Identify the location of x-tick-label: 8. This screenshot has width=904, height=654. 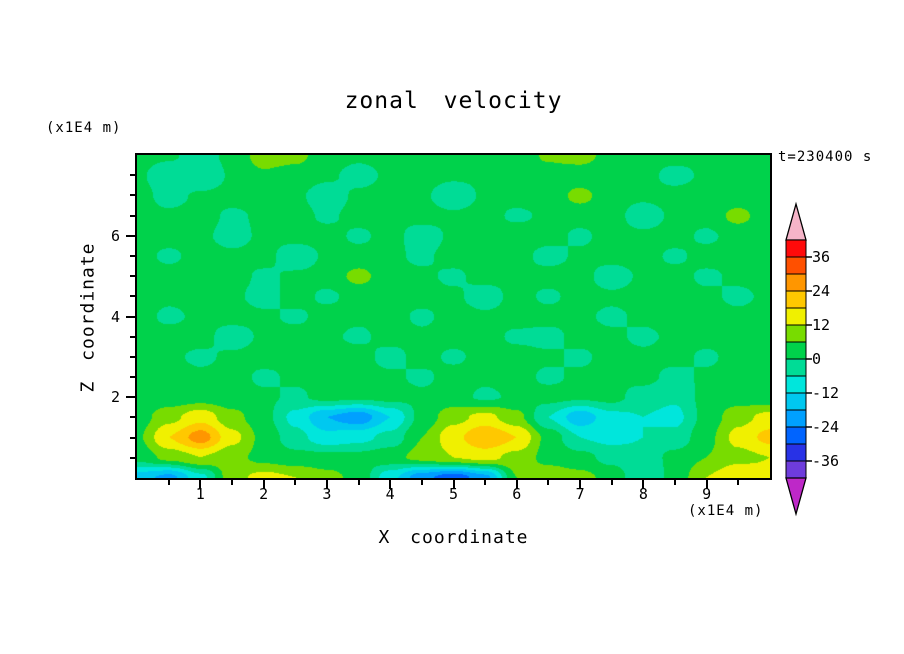
(643, 494).